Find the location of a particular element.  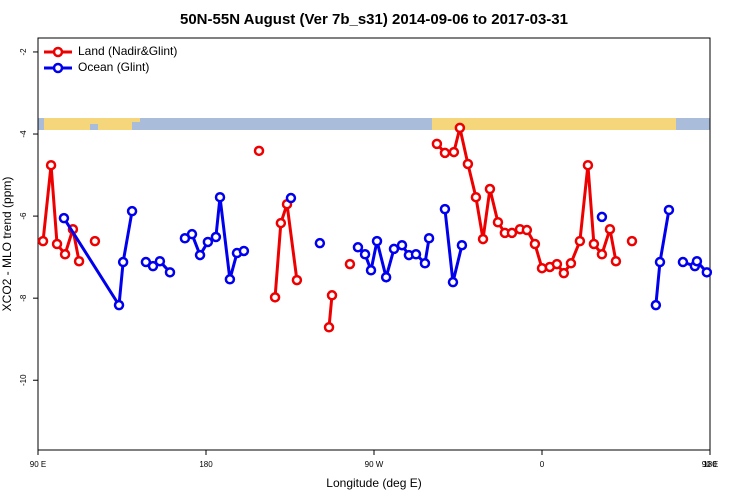

y-tick-label: -4 is located at coordinates (23, 134).